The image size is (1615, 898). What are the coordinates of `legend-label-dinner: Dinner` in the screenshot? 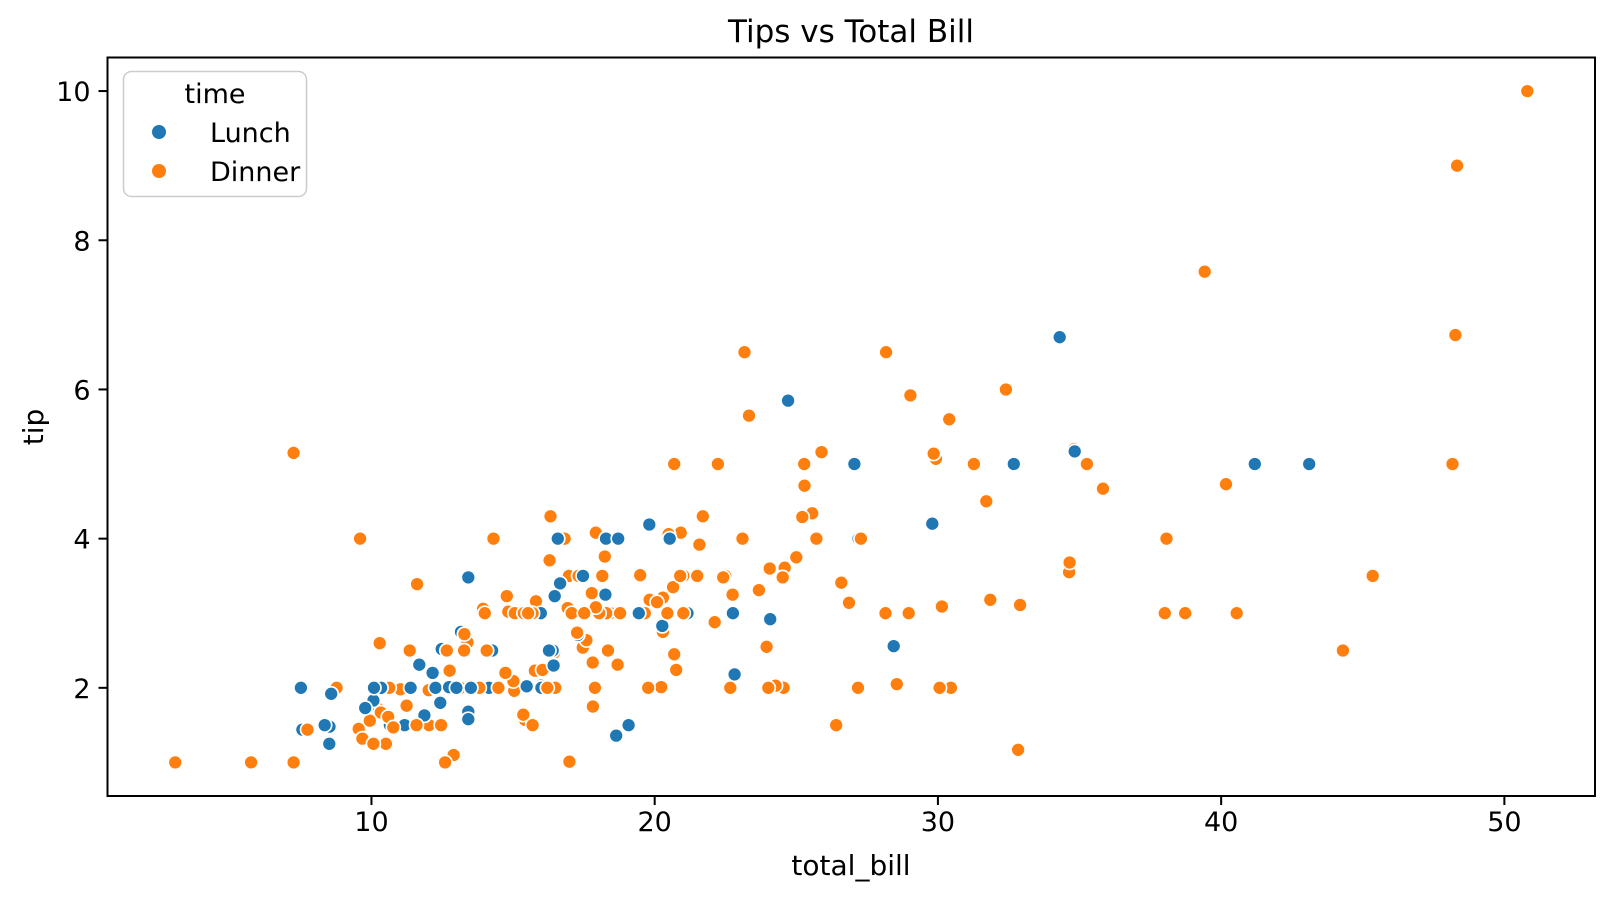 It's located at (255, 172).